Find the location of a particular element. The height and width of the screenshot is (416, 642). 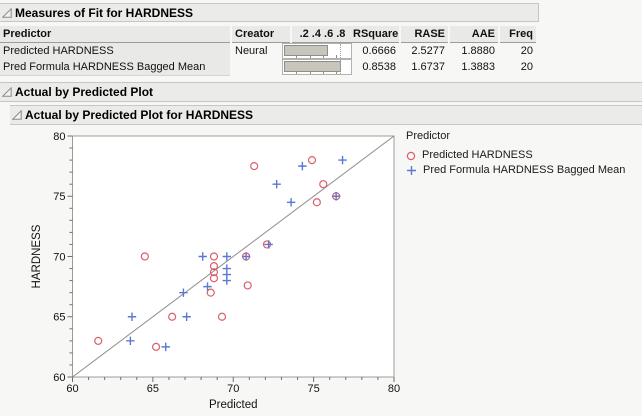

actual-by-predicted-hardness-title: Actual by Predicted Plot for HARDNESS is located at coordinates (139, 115).